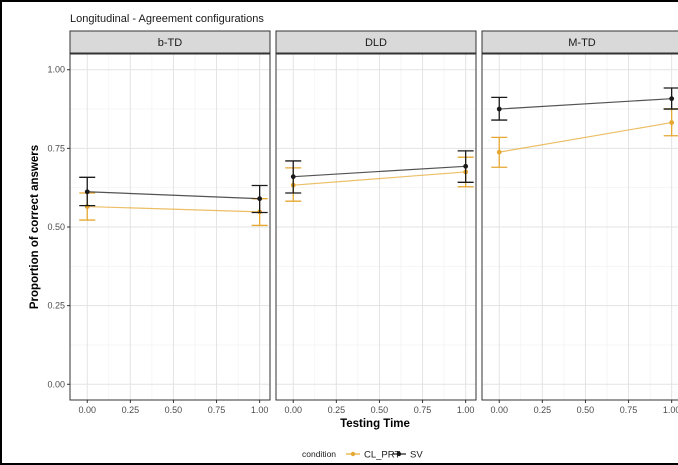  What do you see at coordinates (416, 455) in the screenshot?
I see `legend-label: SV` at bounding box center [416, 455].